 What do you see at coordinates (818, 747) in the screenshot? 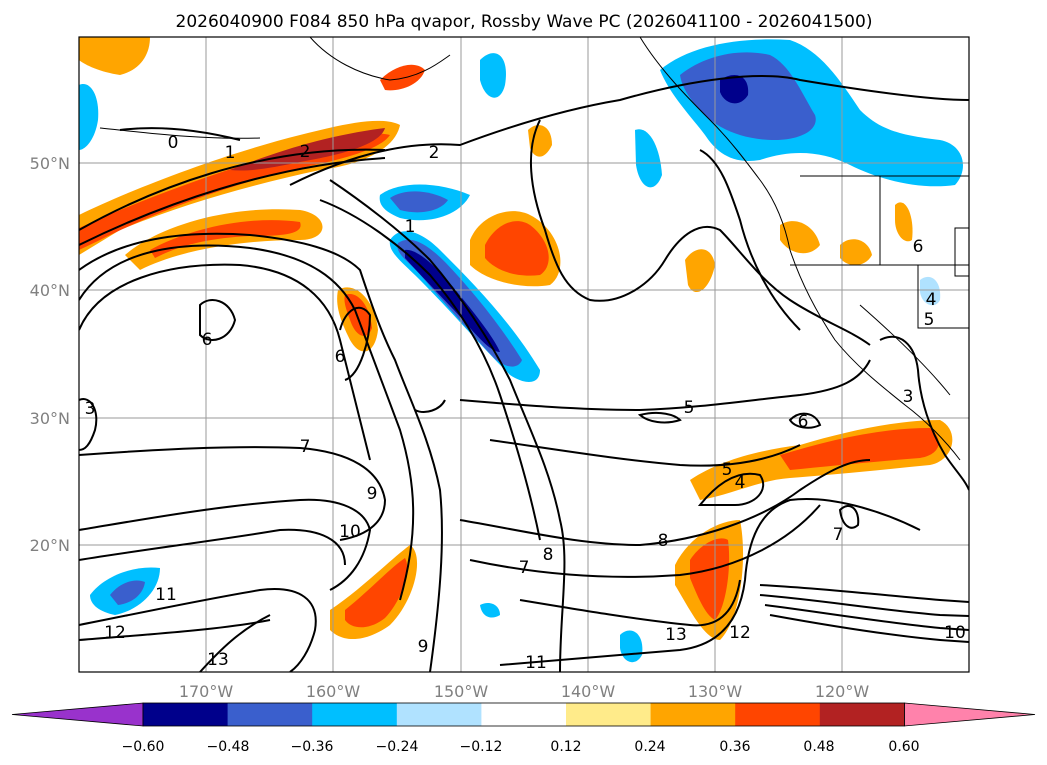
I see `colorbar-tick-label: 0.48` at bounding box center [818, 747].